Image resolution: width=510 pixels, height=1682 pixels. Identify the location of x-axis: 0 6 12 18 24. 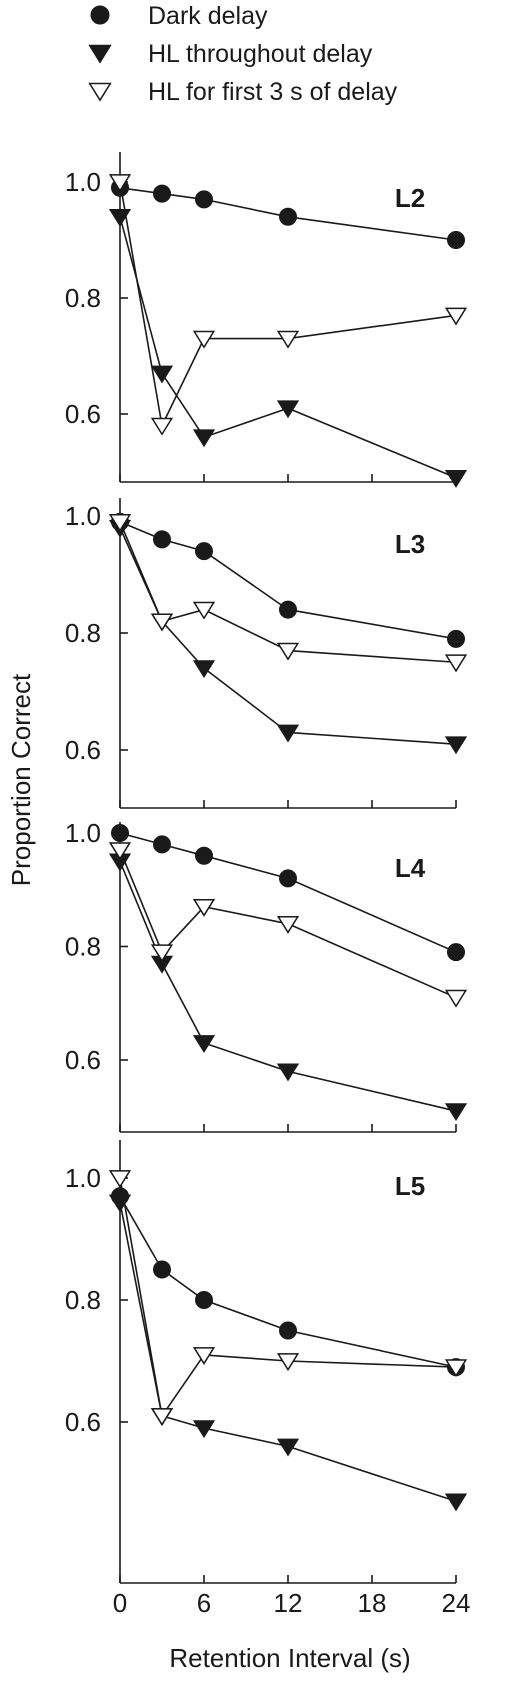
(292, 1603).